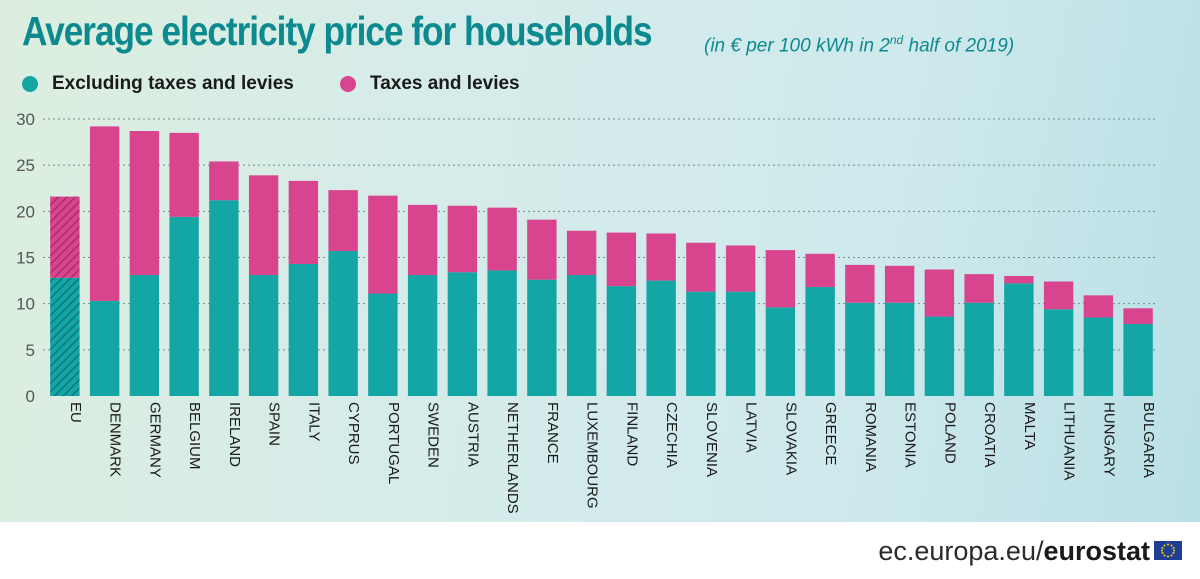  I want to click on bar-taxes-netherlands, so click(502, 239).